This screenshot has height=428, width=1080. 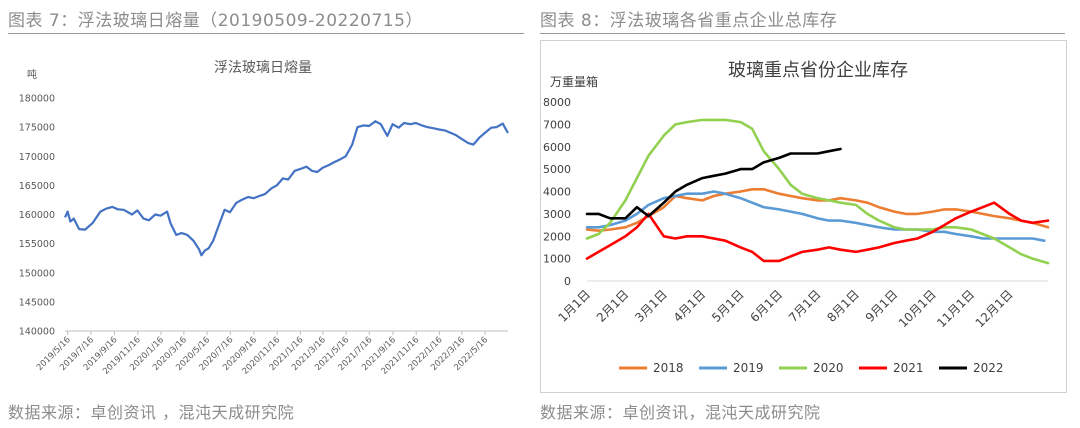 What do you see at coordinates (151, 412) in the screenshot?
I see `left-figure-source: 数据来源：卓创资讯 ，混沌天成研究院` at bounding box center [151, 412].